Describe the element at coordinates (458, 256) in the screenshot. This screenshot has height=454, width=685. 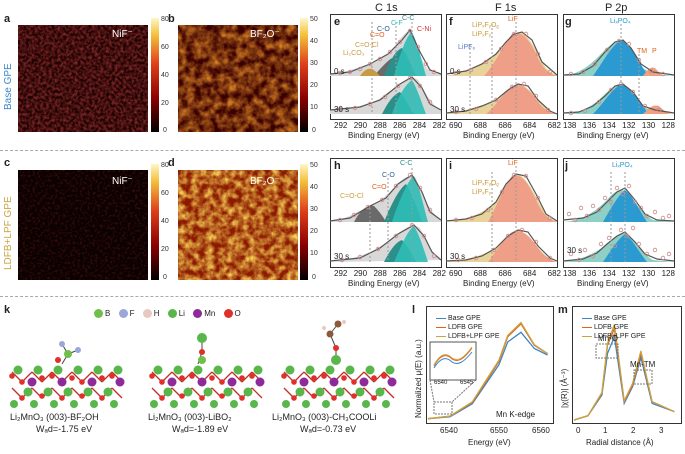
I see `xps-i-depth30: 30 s` at that location.